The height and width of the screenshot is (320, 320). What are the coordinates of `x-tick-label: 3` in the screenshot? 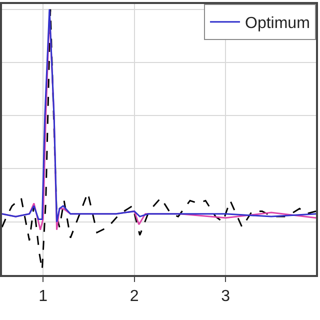 It's located at (225, 297).